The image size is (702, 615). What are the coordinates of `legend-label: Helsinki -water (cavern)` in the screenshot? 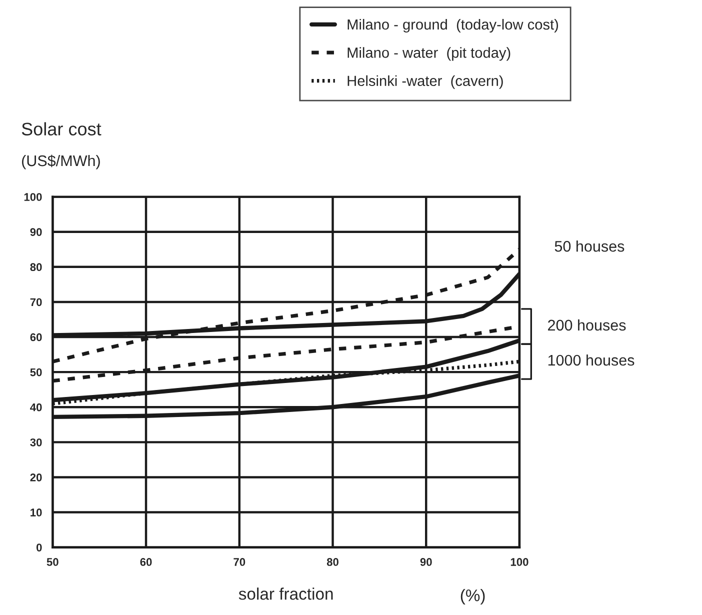 It's located at (425, 82).